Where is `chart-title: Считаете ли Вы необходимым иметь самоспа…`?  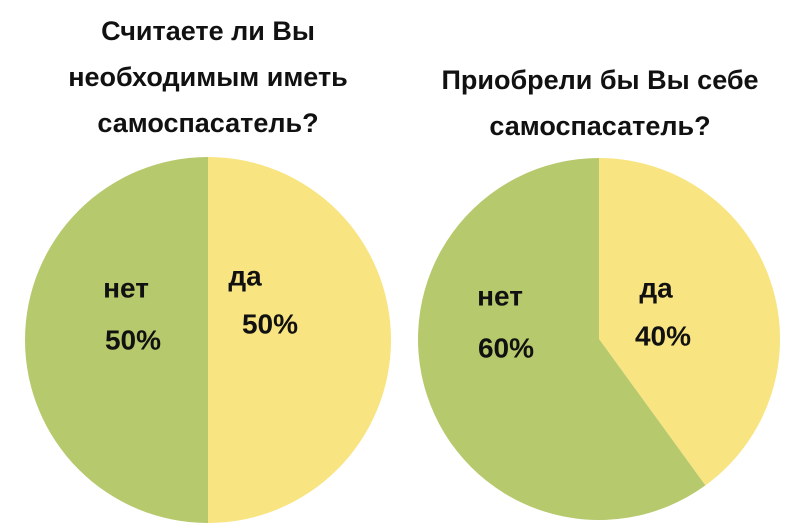 chart-title: Считаете ли Вы необходимым иметь самоспа… is located at coordinates (208, 77).